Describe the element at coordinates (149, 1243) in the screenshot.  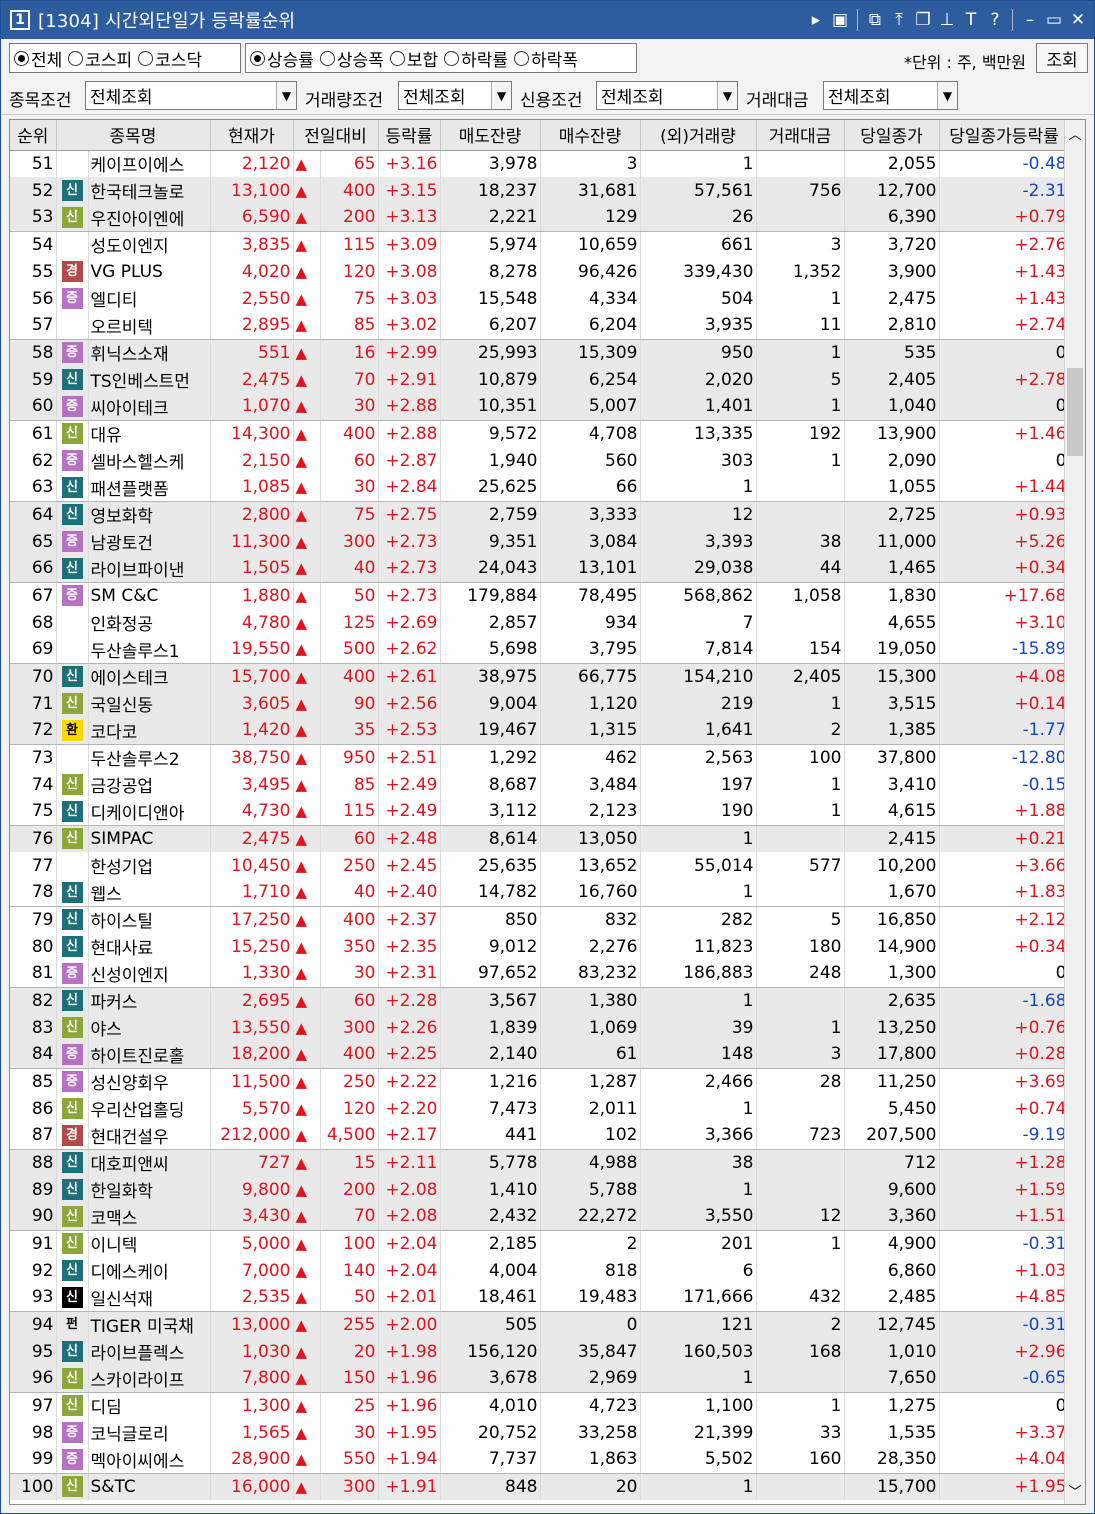
I see `stock-name-cell: 이니텍` at that location.